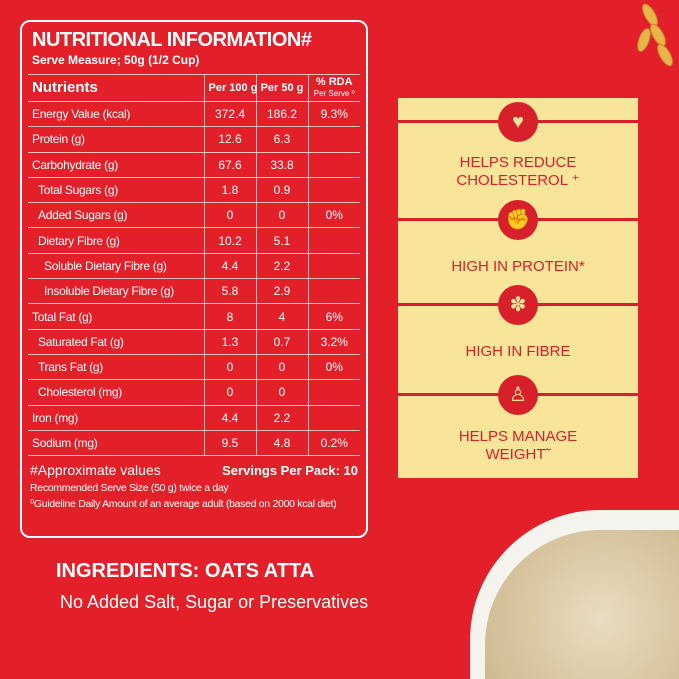 This screenshot has width=679, height=679. I want to click on header-per50: Per 50 g, so click(282, 88).